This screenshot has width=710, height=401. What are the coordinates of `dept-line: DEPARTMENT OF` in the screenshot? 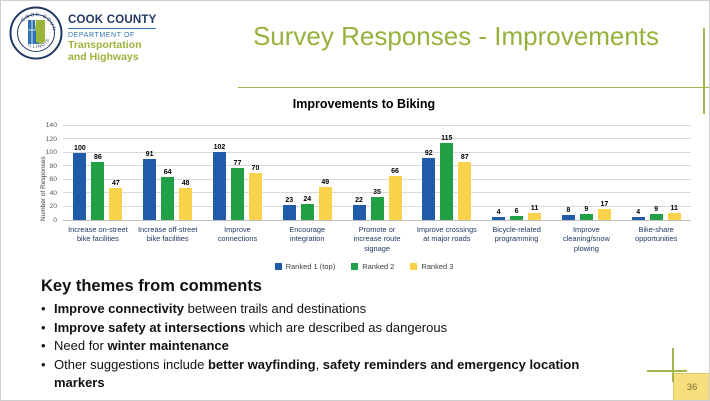 It's located at (101, 36).